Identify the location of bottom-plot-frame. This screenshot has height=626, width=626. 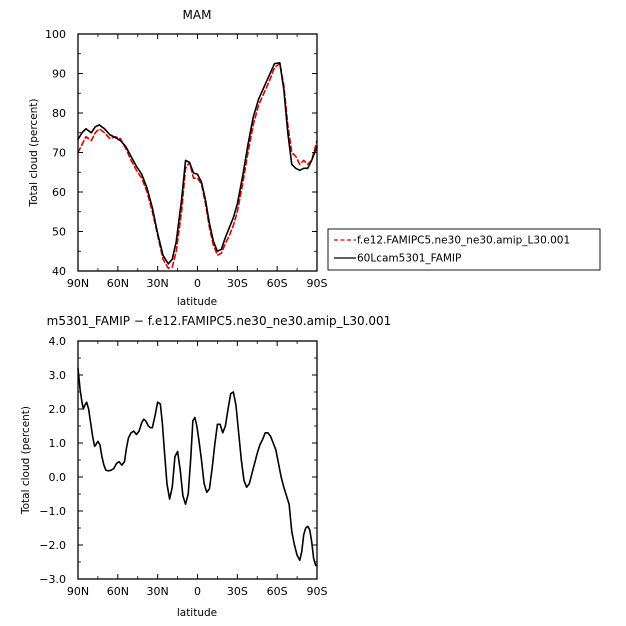
(197, 460).